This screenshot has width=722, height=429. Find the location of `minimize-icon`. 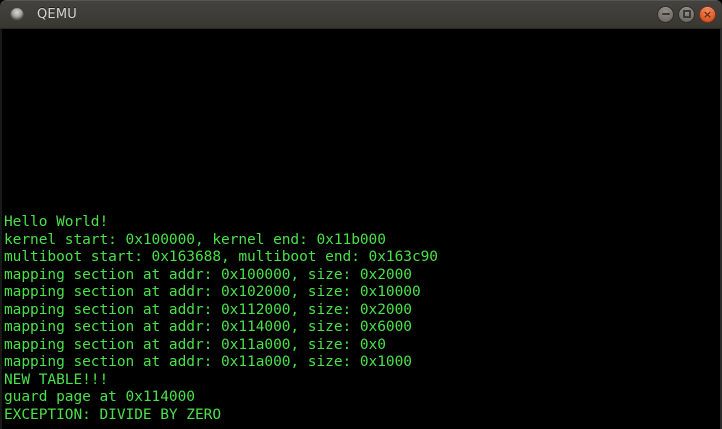

minimize-icon is located at coordinates (665, 14).